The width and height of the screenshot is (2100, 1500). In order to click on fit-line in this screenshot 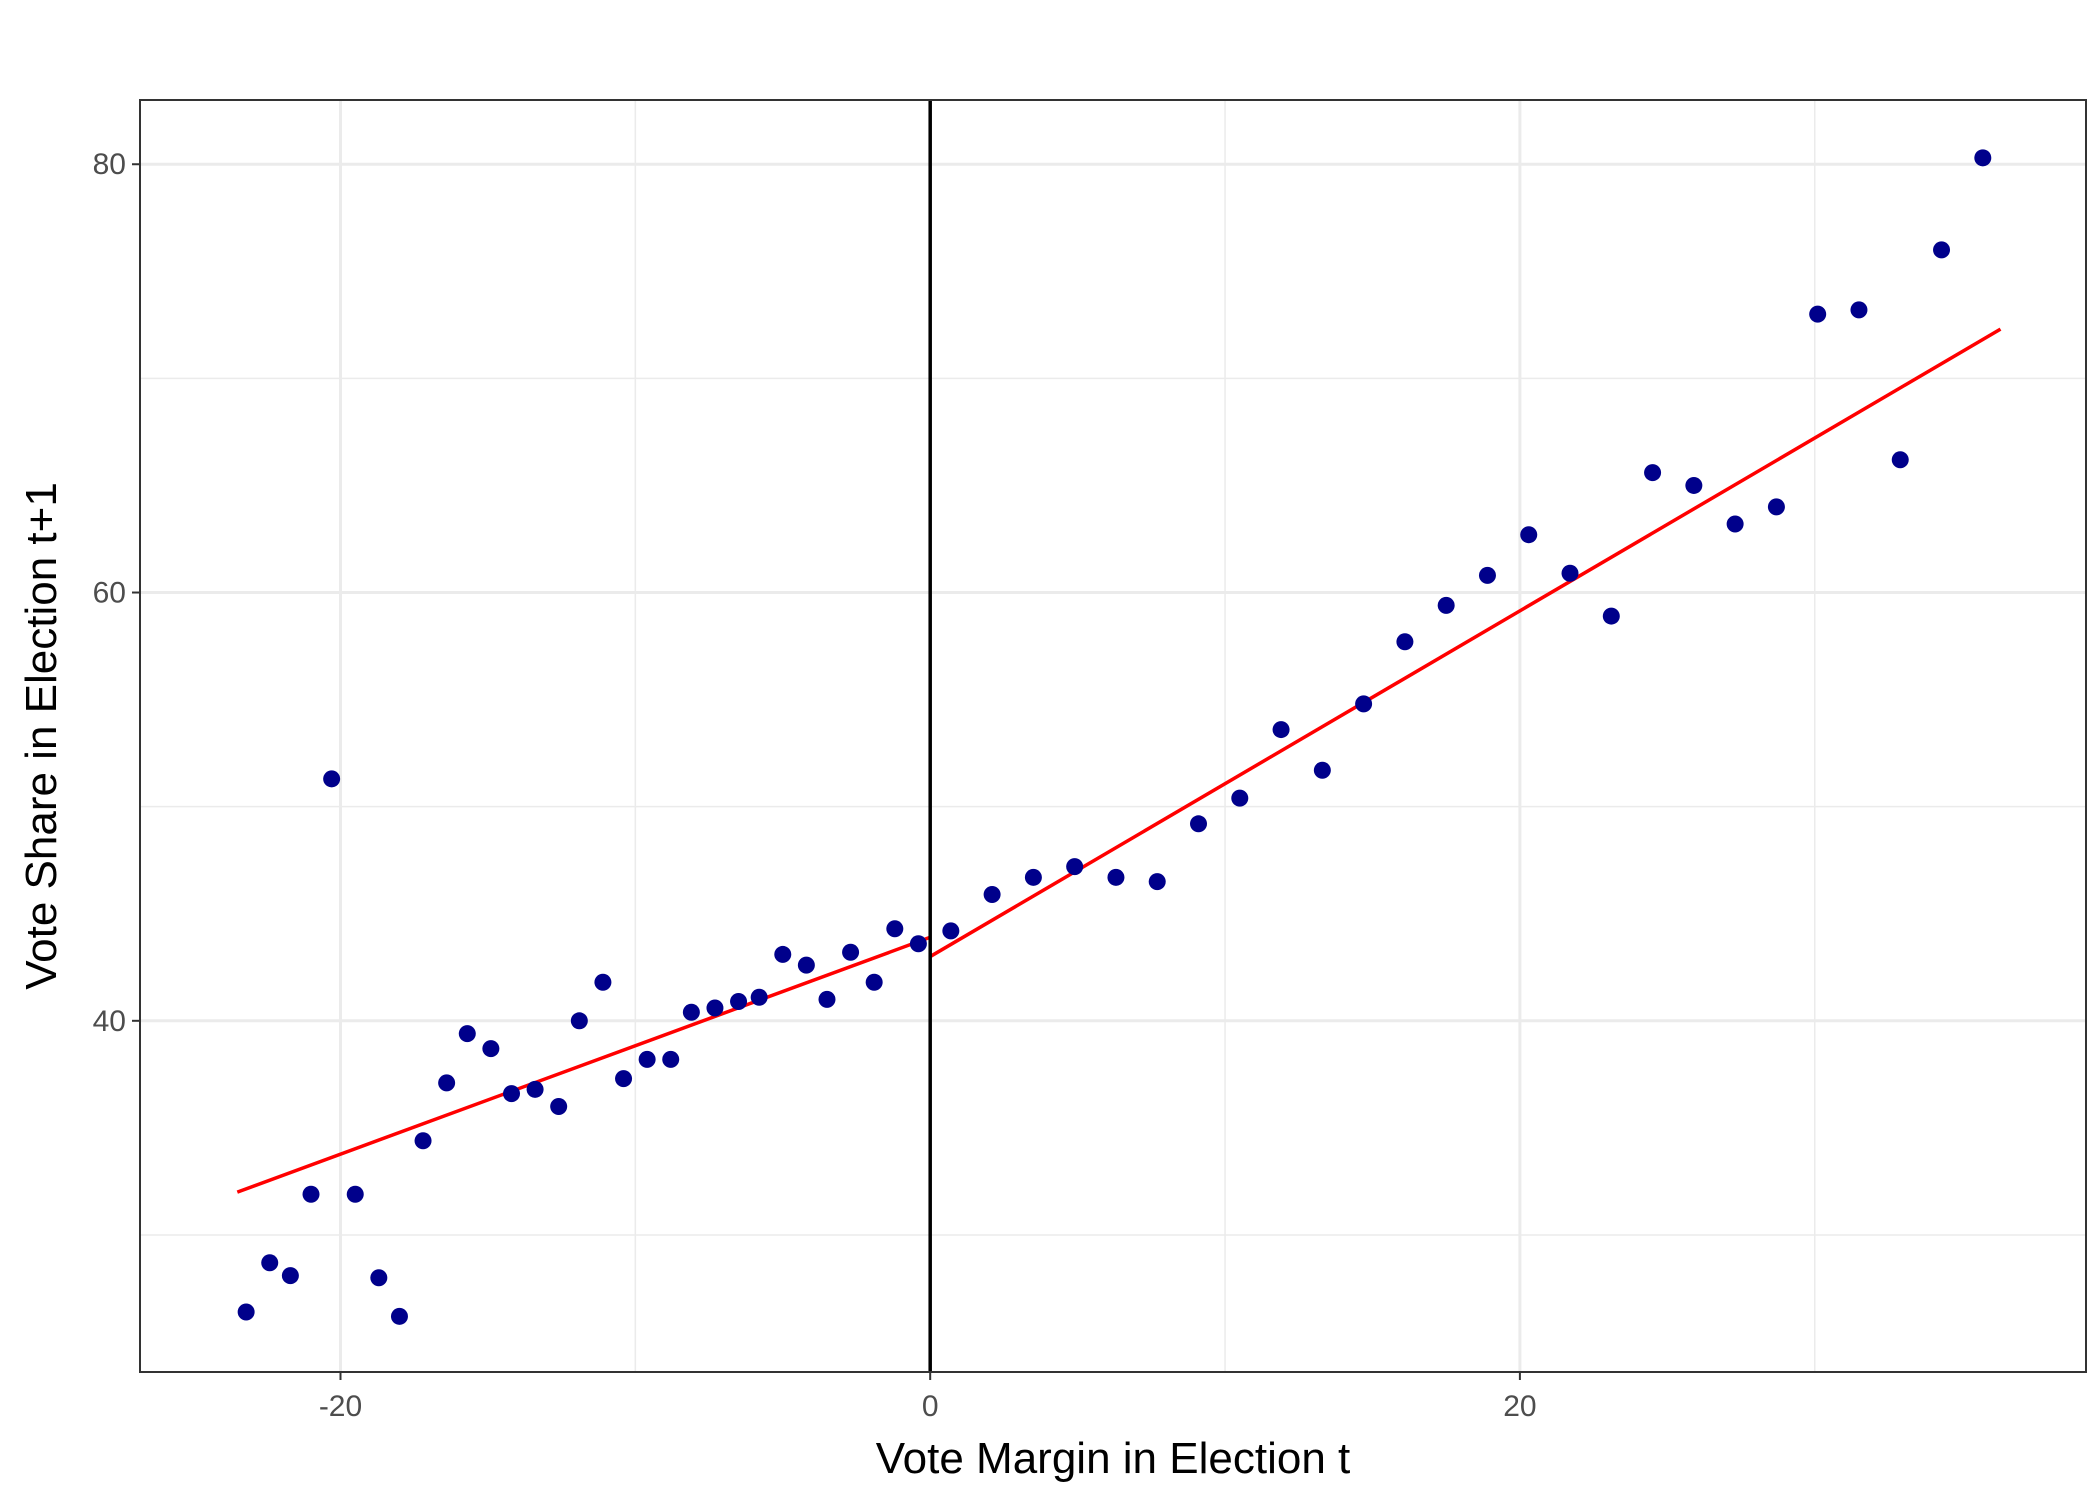, I will do `click(583, 1064)`.